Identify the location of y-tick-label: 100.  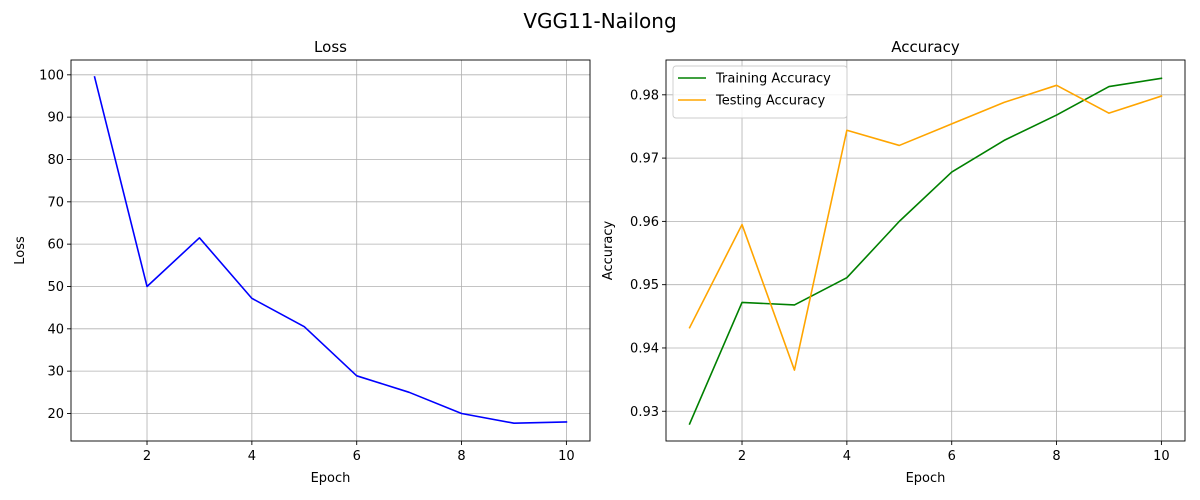
(51, 75).